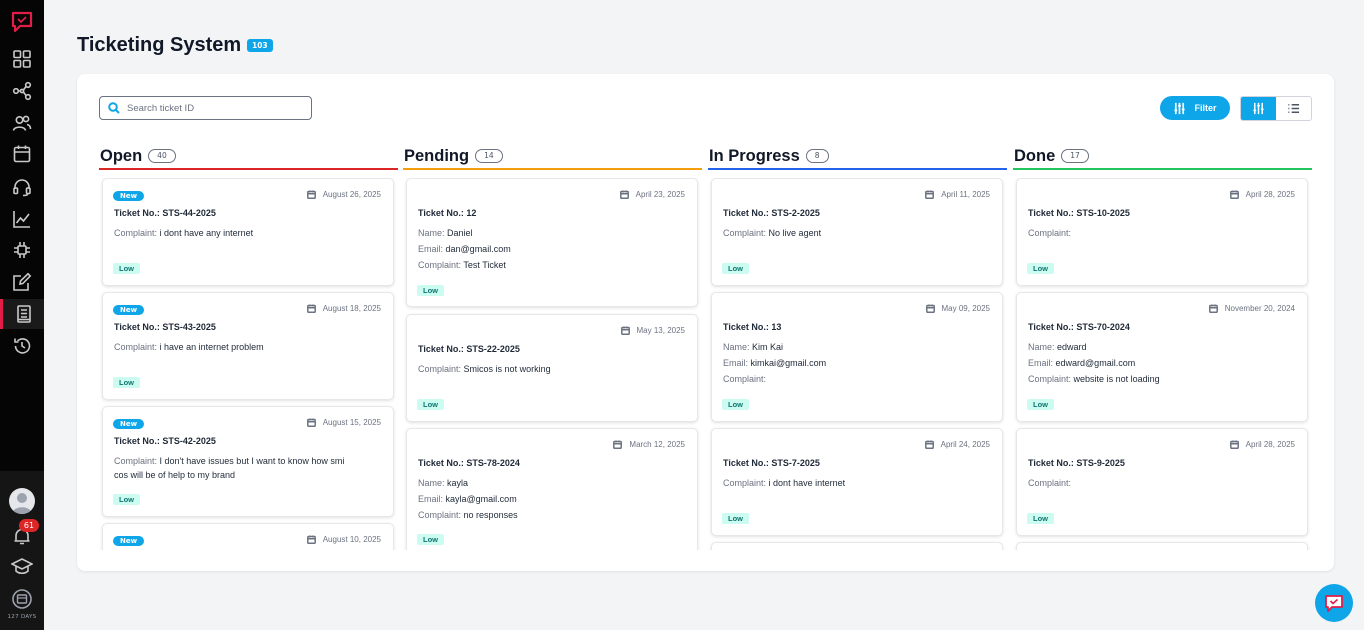 The image size is (1364, 630). I want to click on nav-calendar, so click(22, 154).